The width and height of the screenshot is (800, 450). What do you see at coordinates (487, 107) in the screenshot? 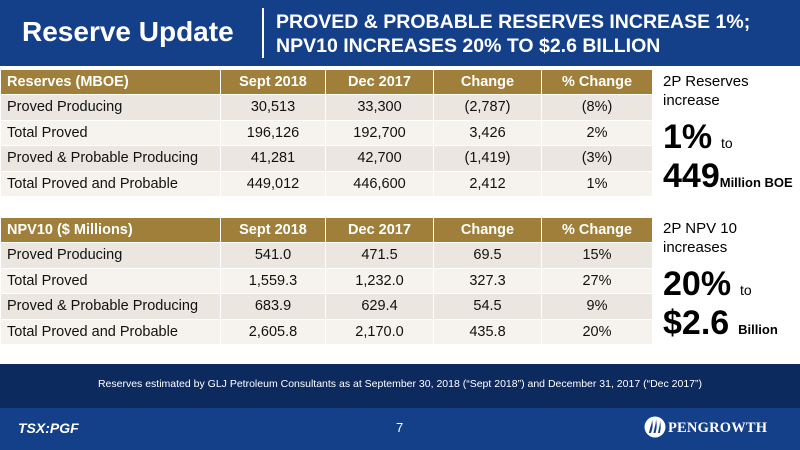
I see `cell-change: (2,787)` at bounding box center [487, 107].